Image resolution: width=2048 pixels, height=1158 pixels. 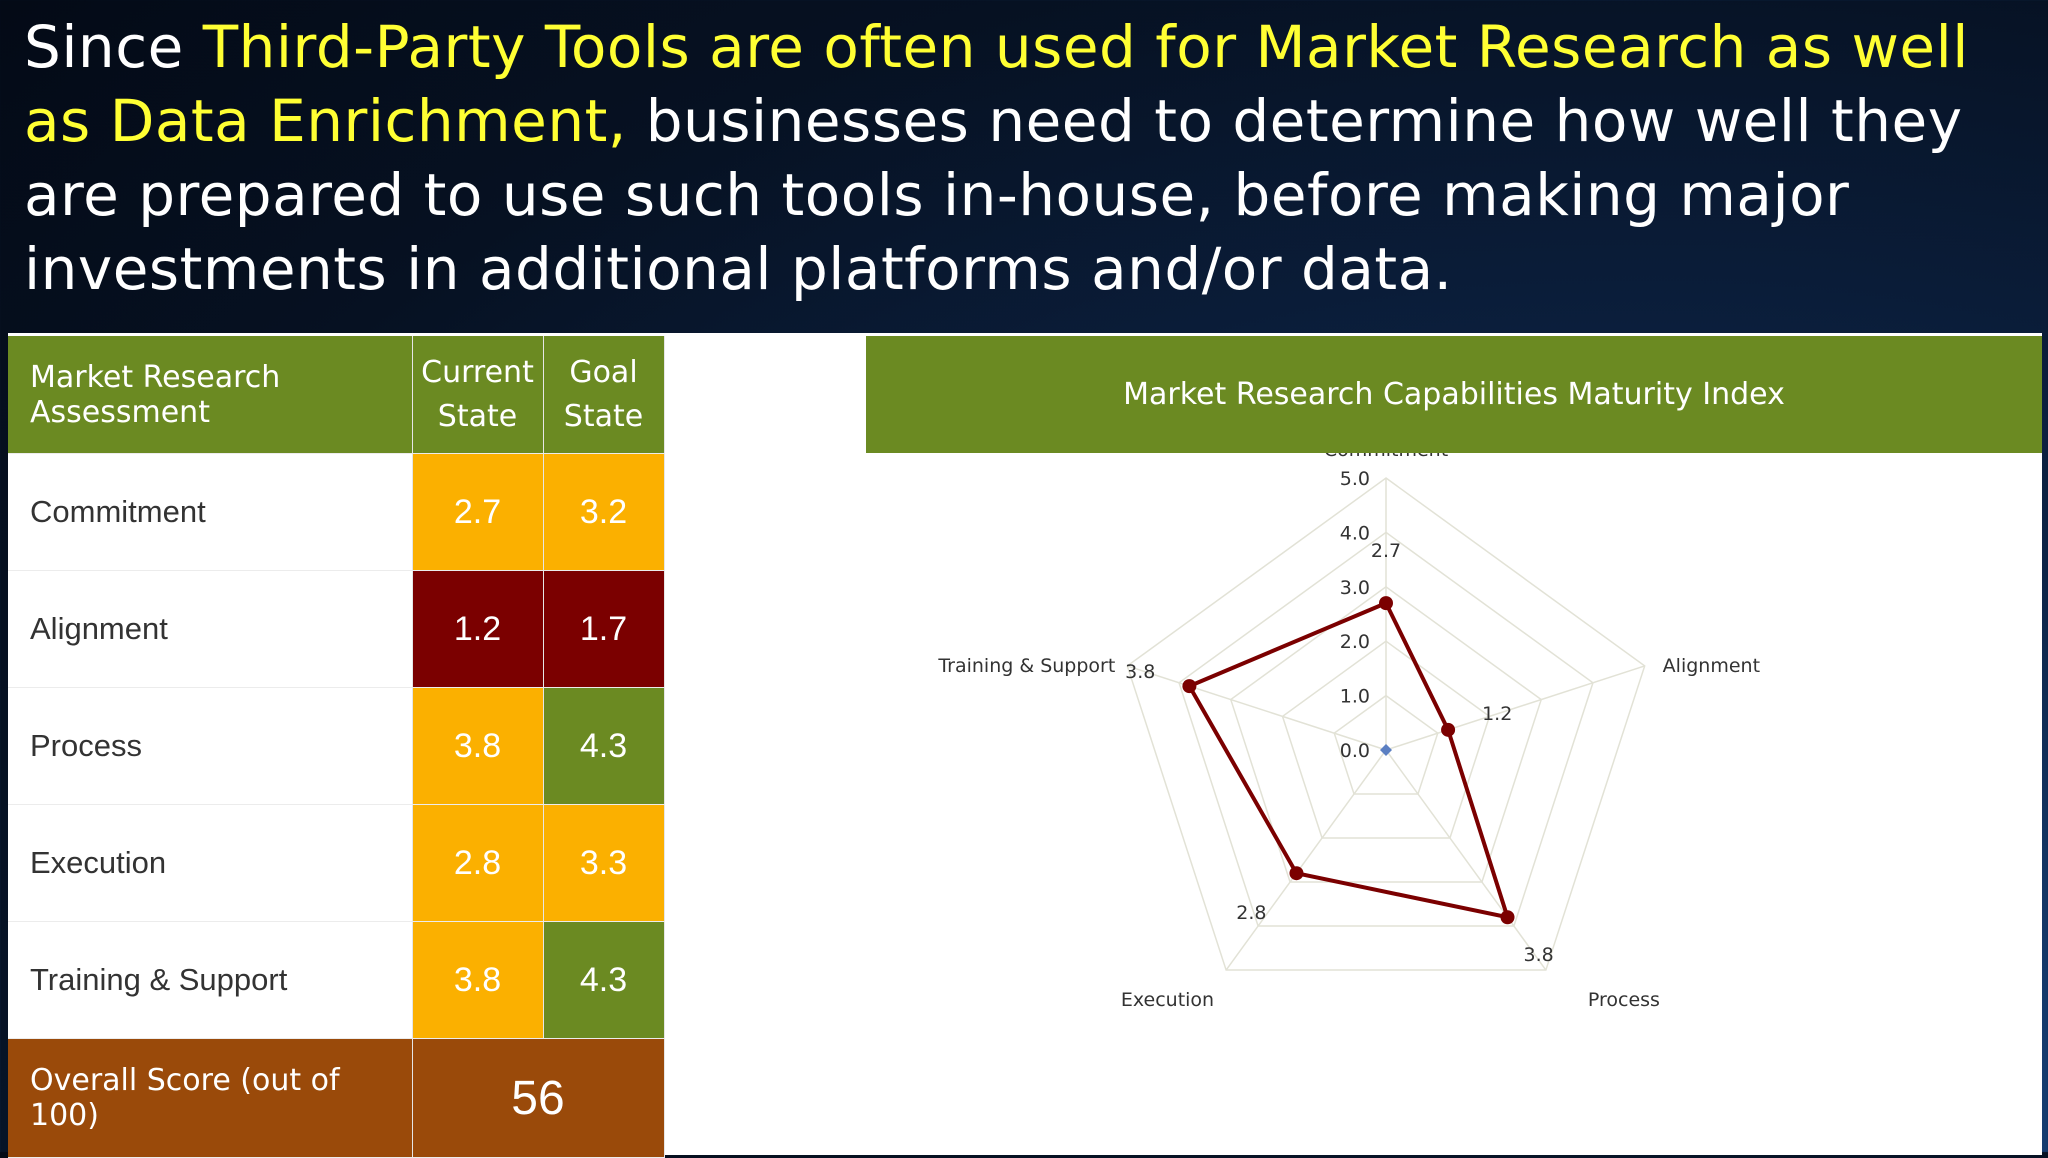 I want to click on radar-axis-label: Alignment, so click(x=1711, y=666).